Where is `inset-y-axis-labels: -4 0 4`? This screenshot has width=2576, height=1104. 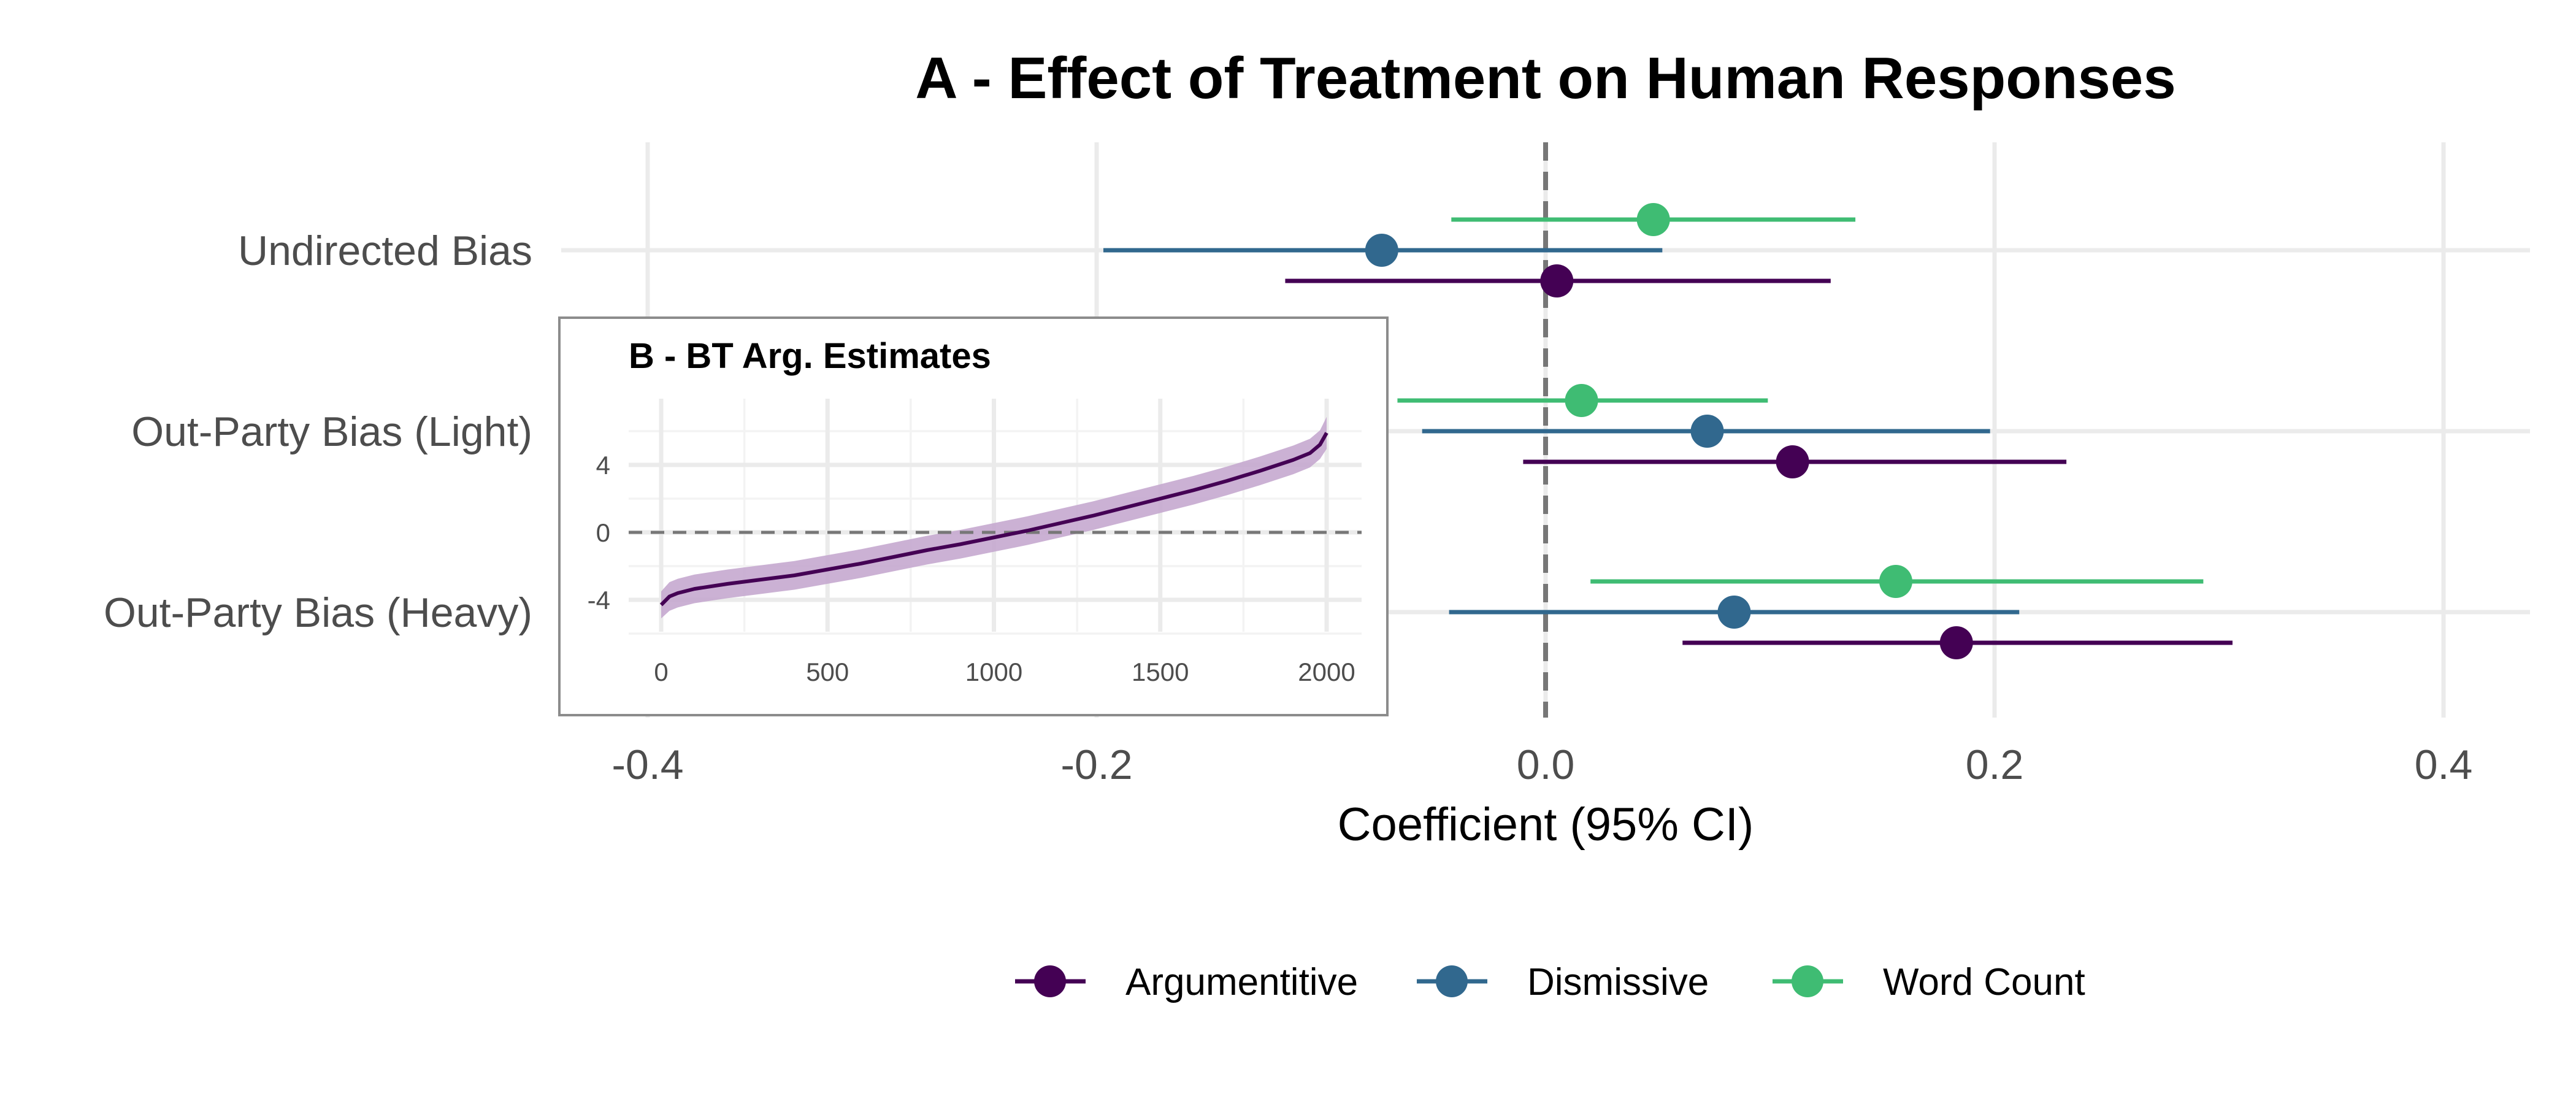
inset-y-axis-labels: -4 0 4 is located at coordinates (599, 533).